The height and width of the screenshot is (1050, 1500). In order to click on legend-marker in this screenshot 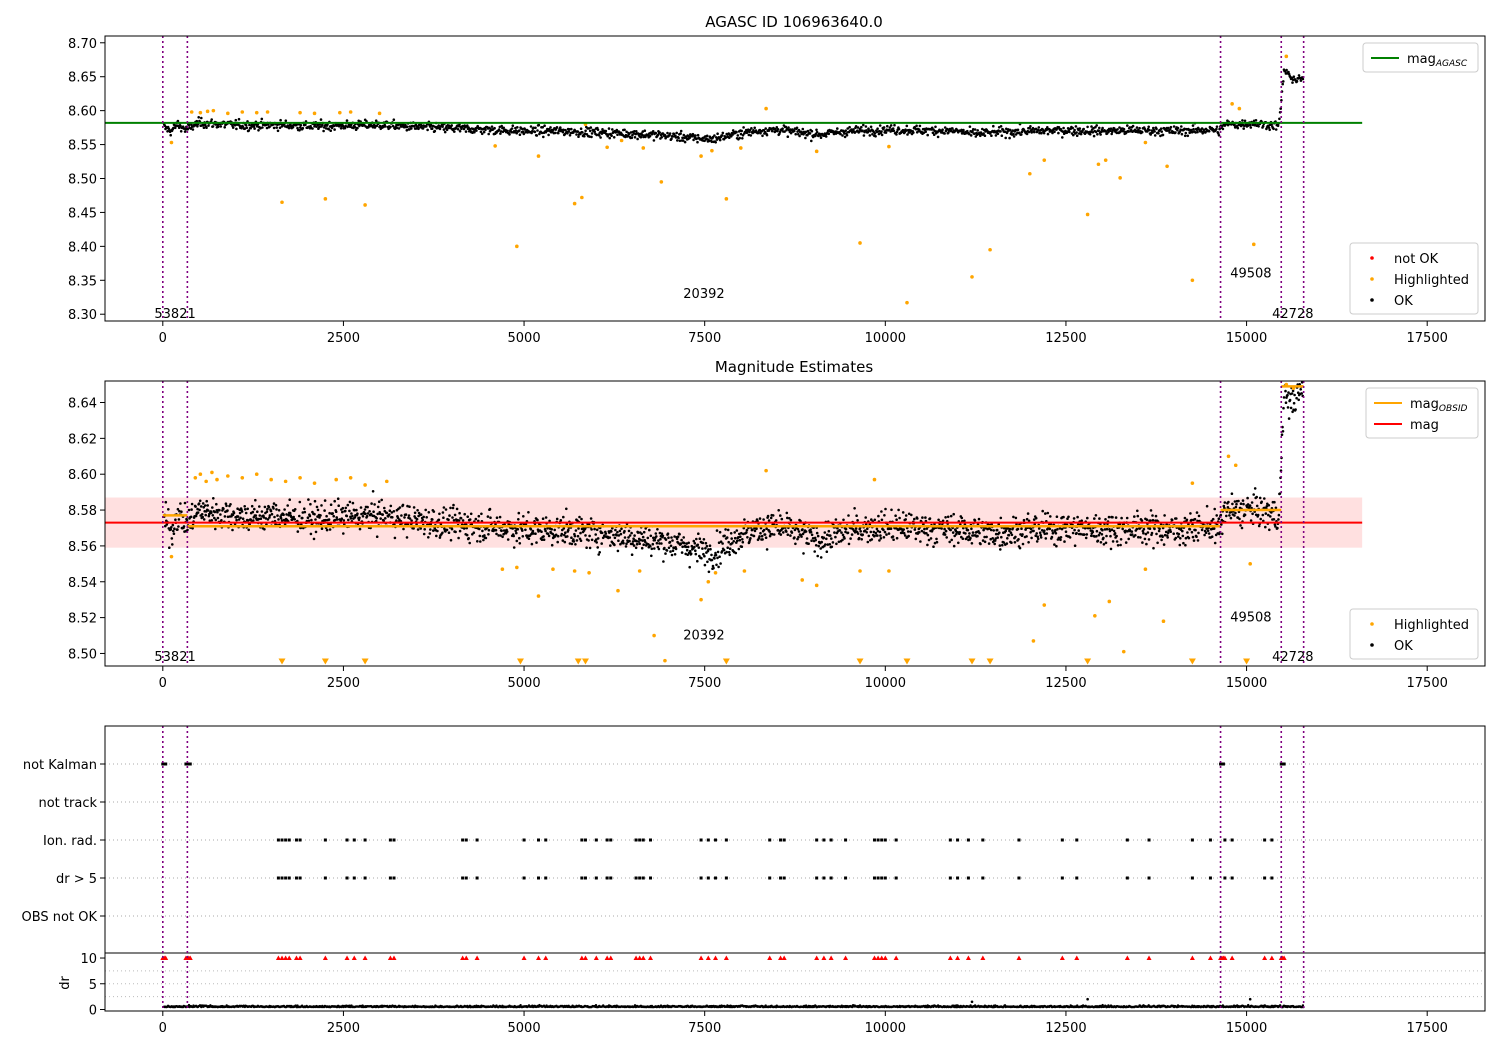, I will do `click(1372, 258)`.